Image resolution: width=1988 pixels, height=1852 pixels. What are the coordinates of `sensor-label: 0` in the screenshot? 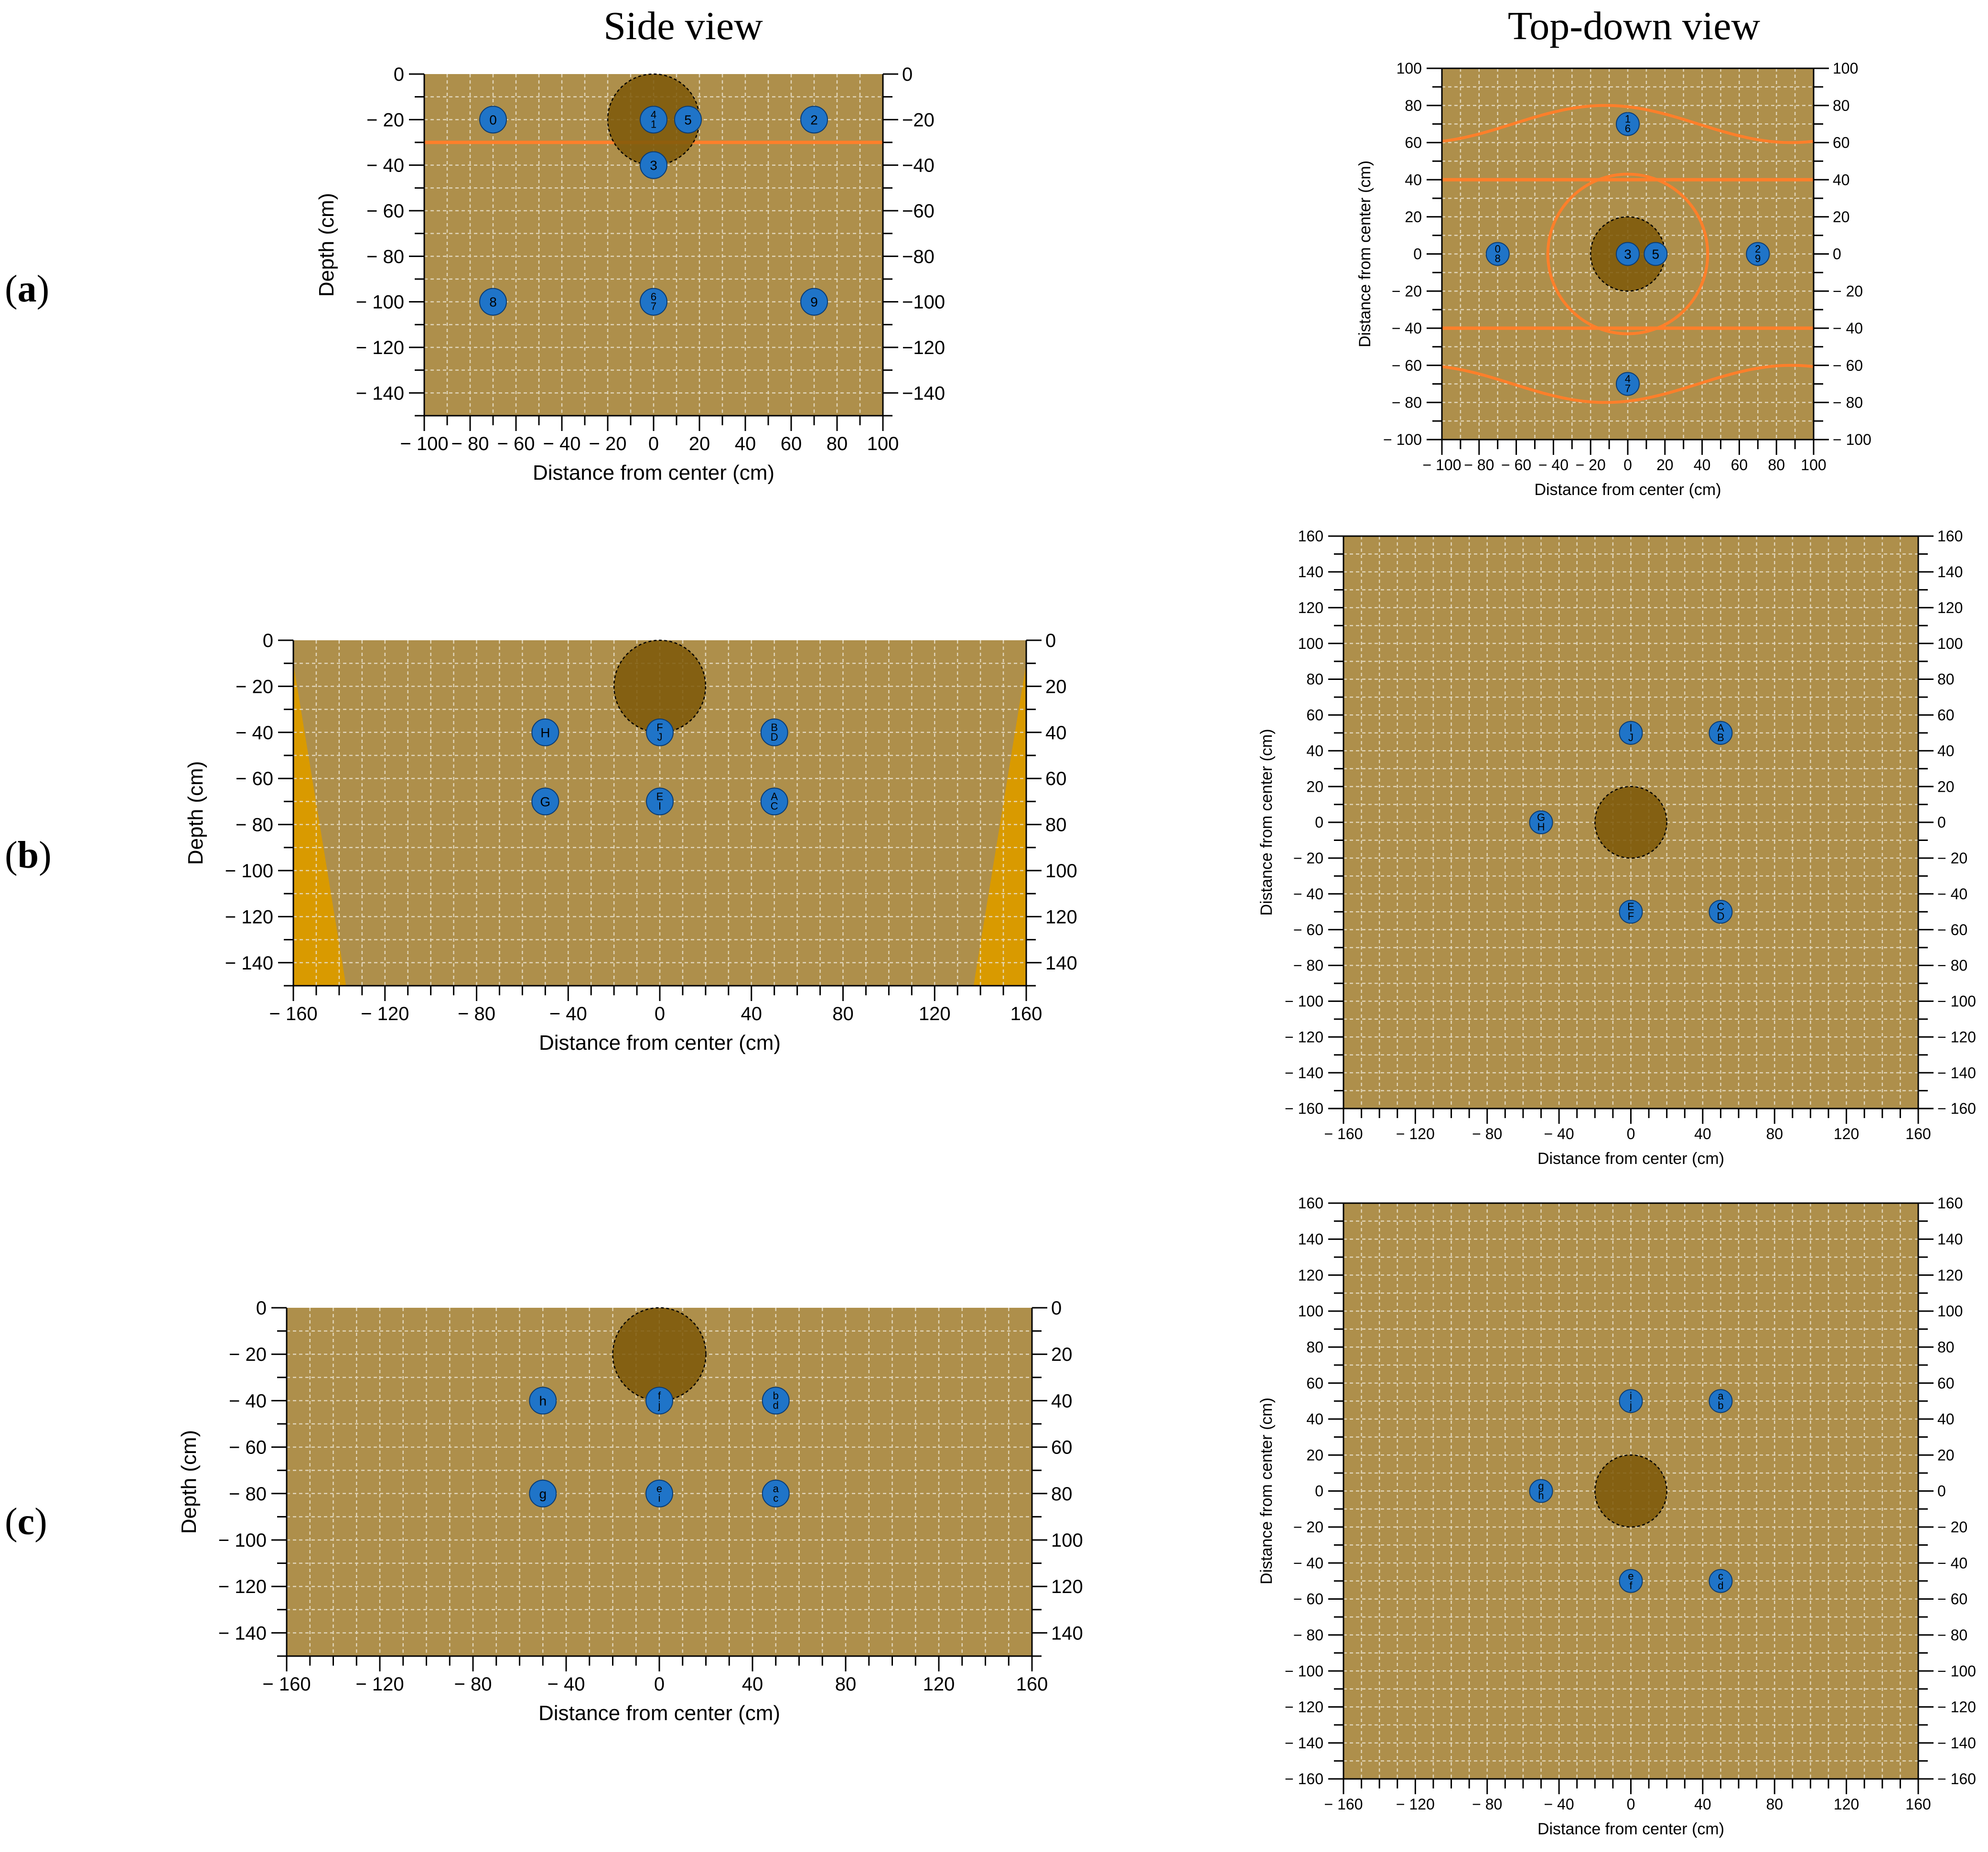 It's located at (493, 119).